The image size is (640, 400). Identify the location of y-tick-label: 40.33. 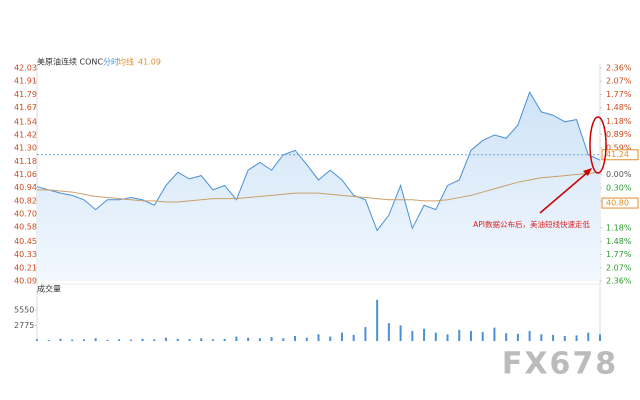
(25, 254).